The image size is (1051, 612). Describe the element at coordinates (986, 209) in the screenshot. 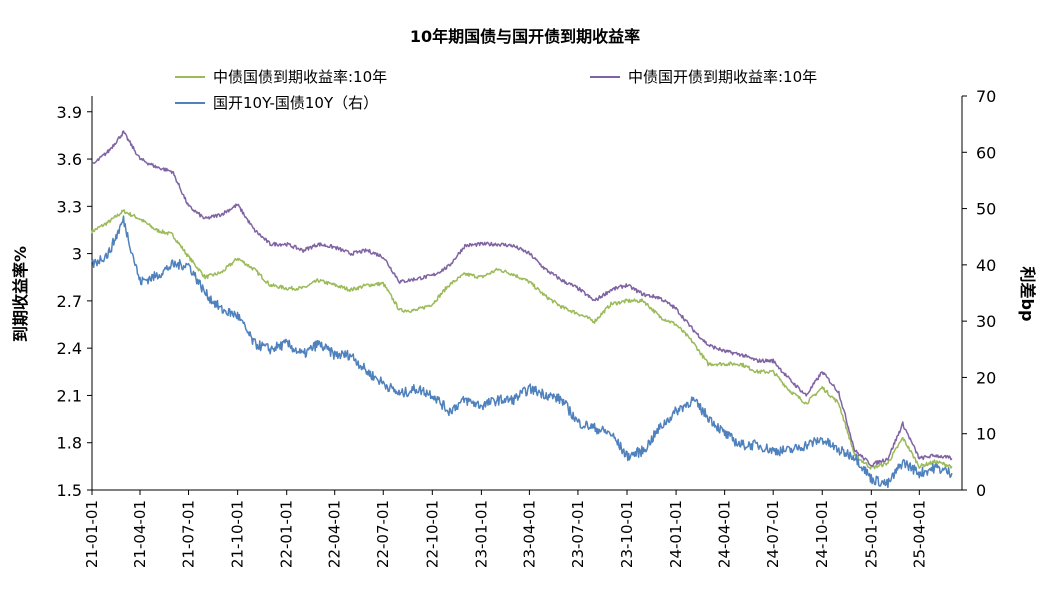

I see `right-tick-label: 50` at that location.